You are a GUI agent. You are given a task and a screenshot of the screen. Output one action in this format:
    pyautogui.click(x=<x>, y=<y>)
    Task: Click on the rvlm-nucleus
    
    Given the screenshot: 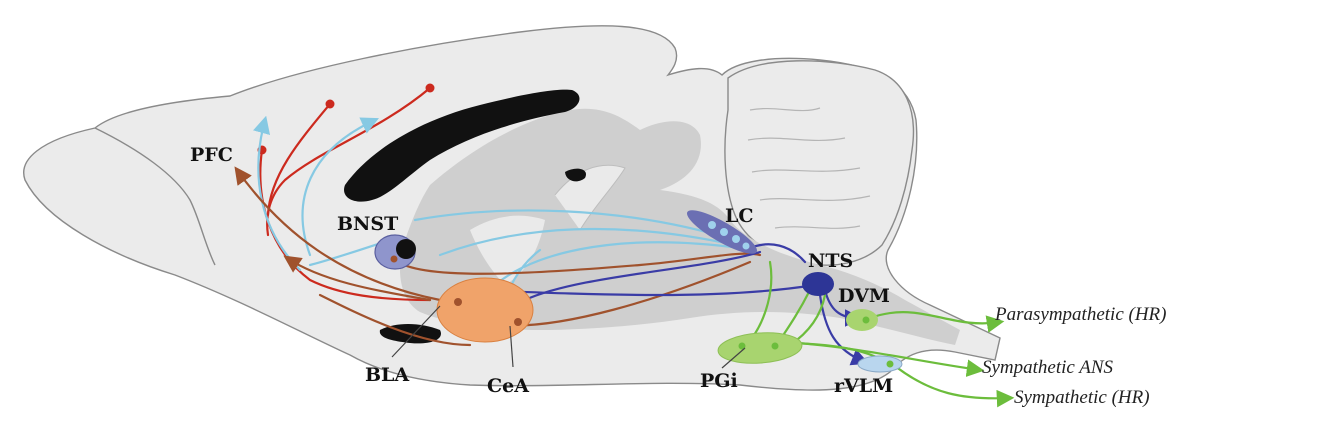 What is the action you would take?
    pyautogui.click(x=880, y=364)
    